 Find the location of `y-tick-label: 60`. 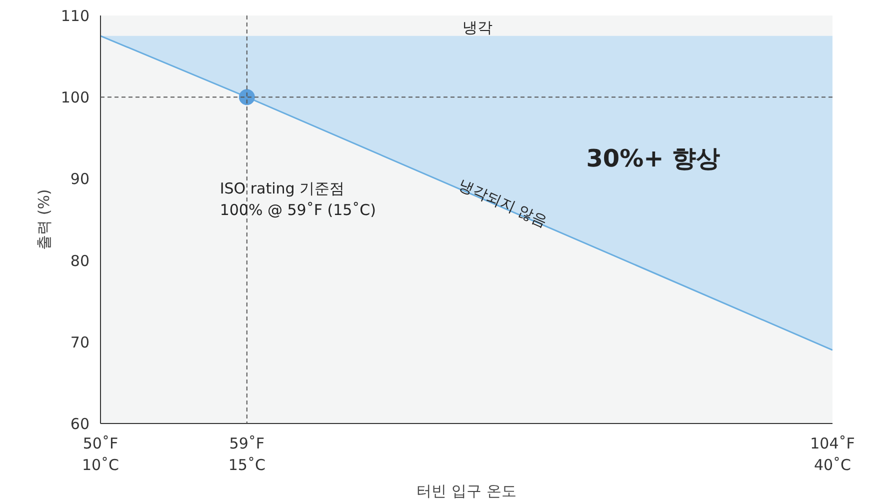

y-tick-label: 60 is located at coordinates (80, 424).